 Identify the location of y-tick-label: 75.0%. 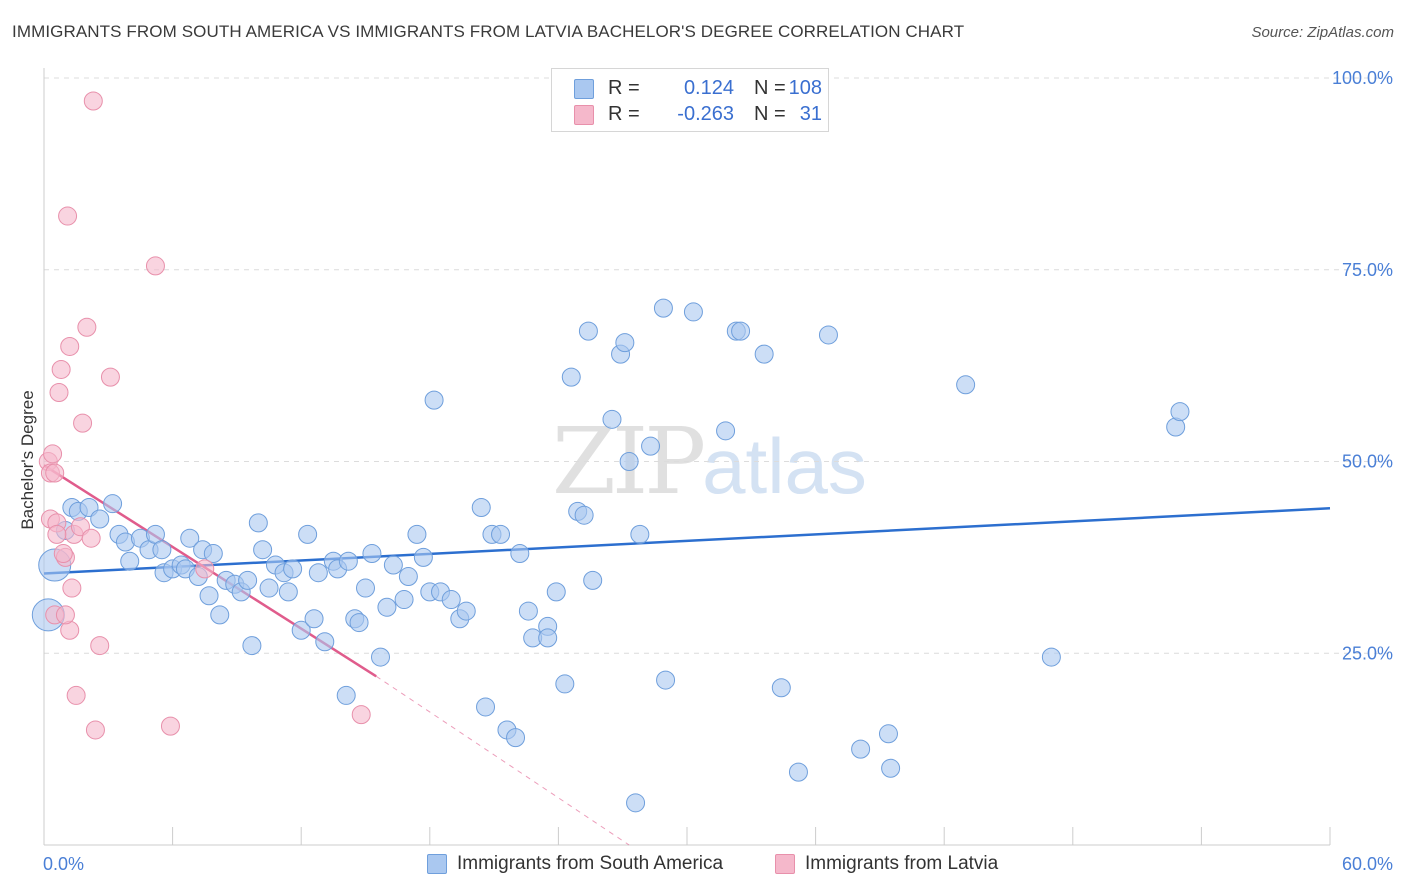
(1367, 270).